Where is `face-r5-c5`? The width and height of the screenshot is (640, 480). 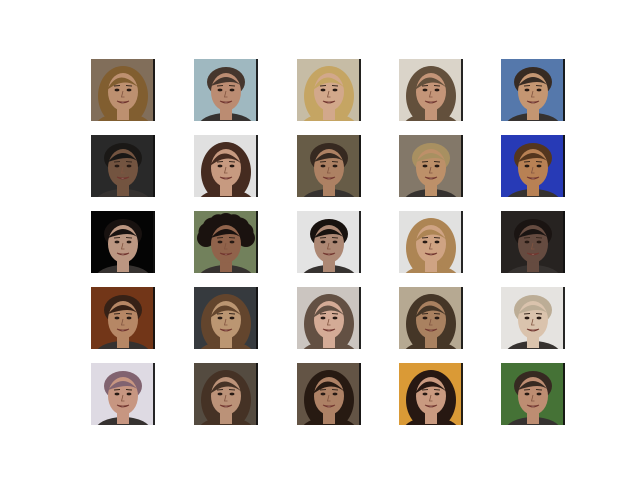
face-r5-c5 is located at coordinates (533, 394).